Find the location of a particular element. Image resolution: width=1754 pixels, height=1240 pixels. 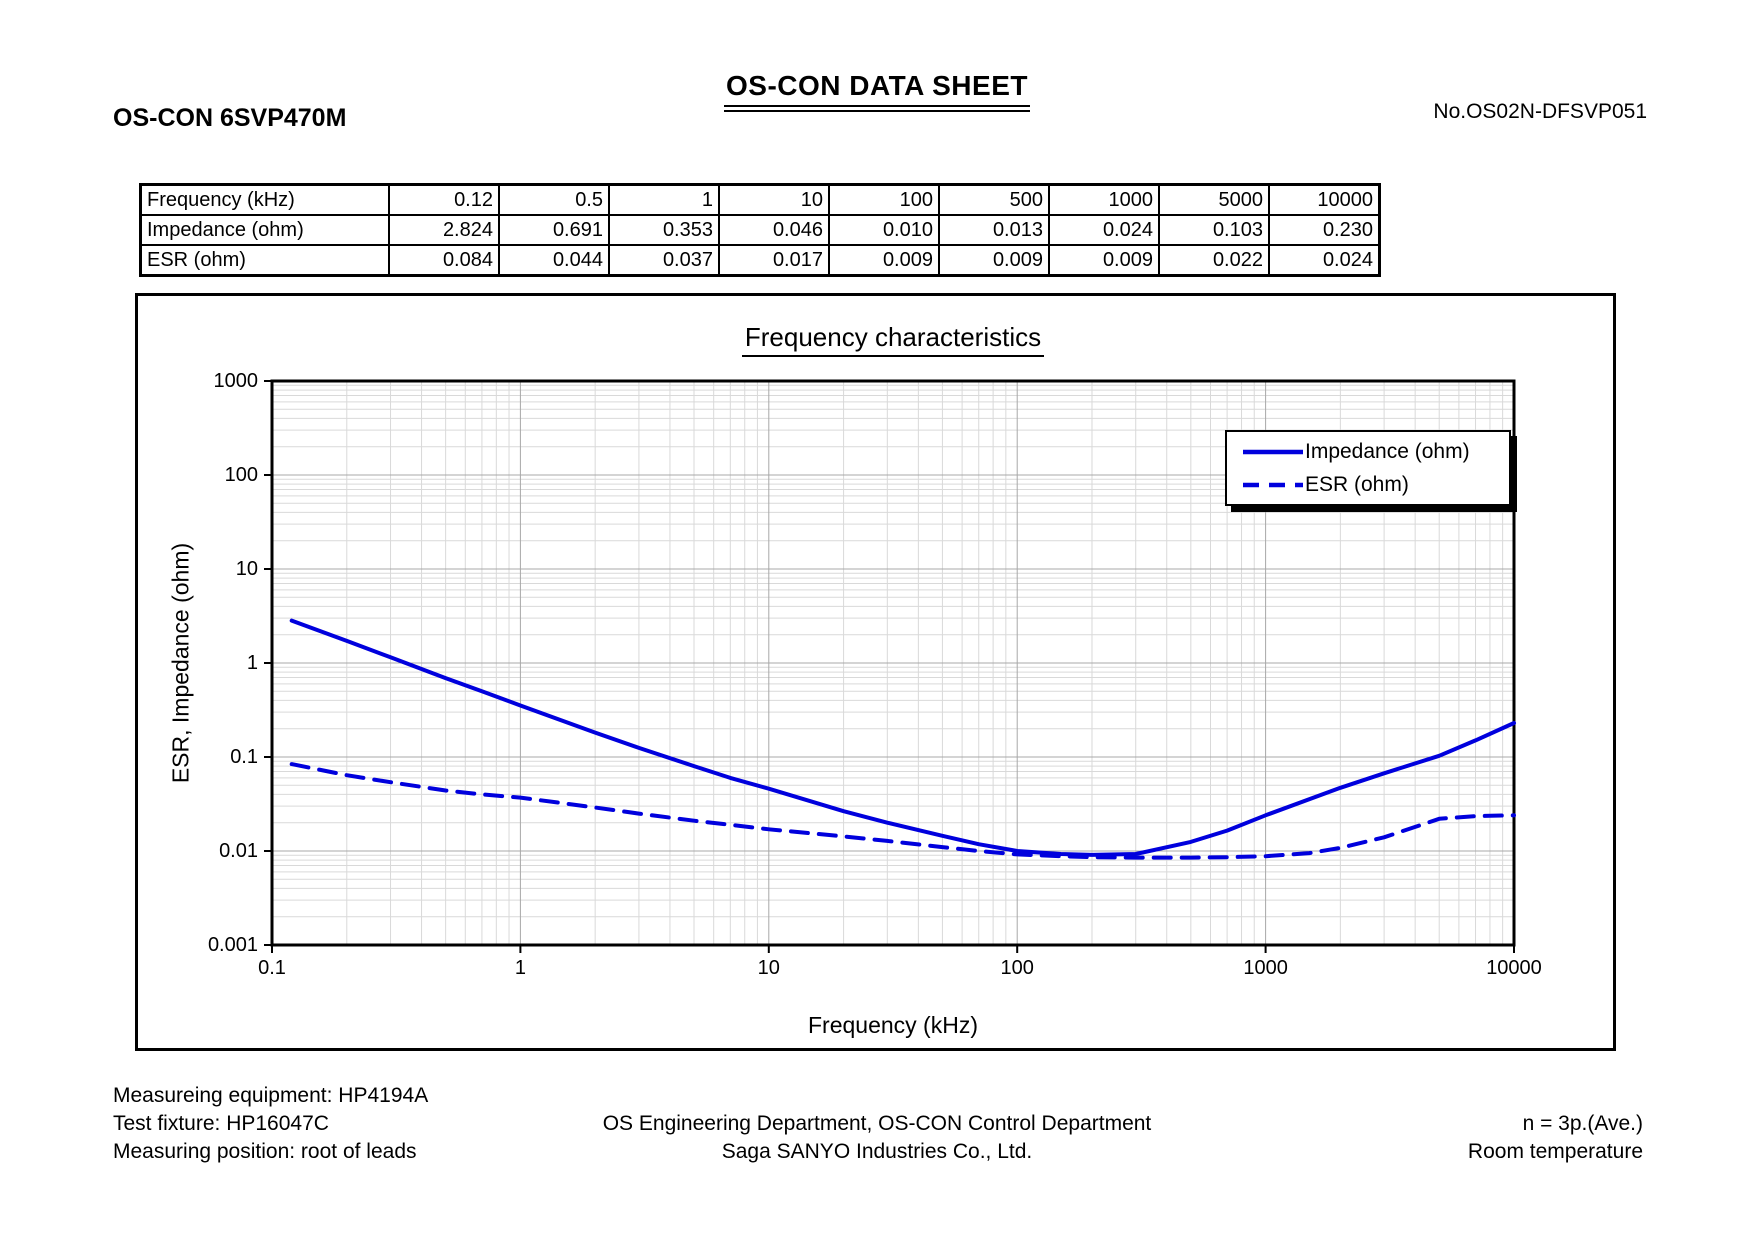

x-tick-label: 0.1 is located at coordinates (272, 968).